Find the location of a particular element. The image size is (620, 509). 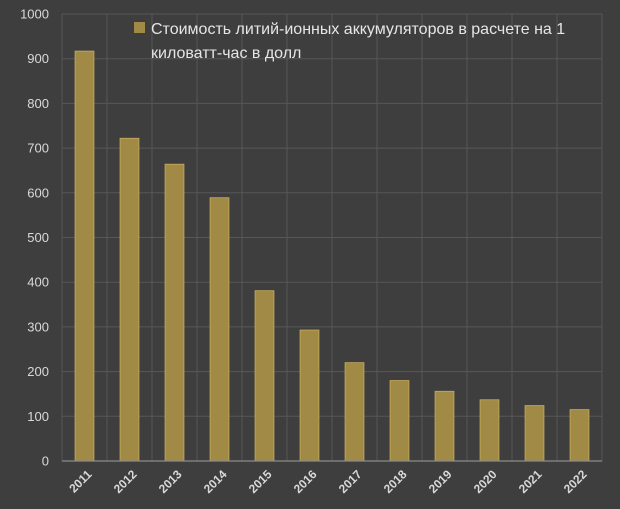

x-tick-label: 2022 is located at coordinates (575, 481).